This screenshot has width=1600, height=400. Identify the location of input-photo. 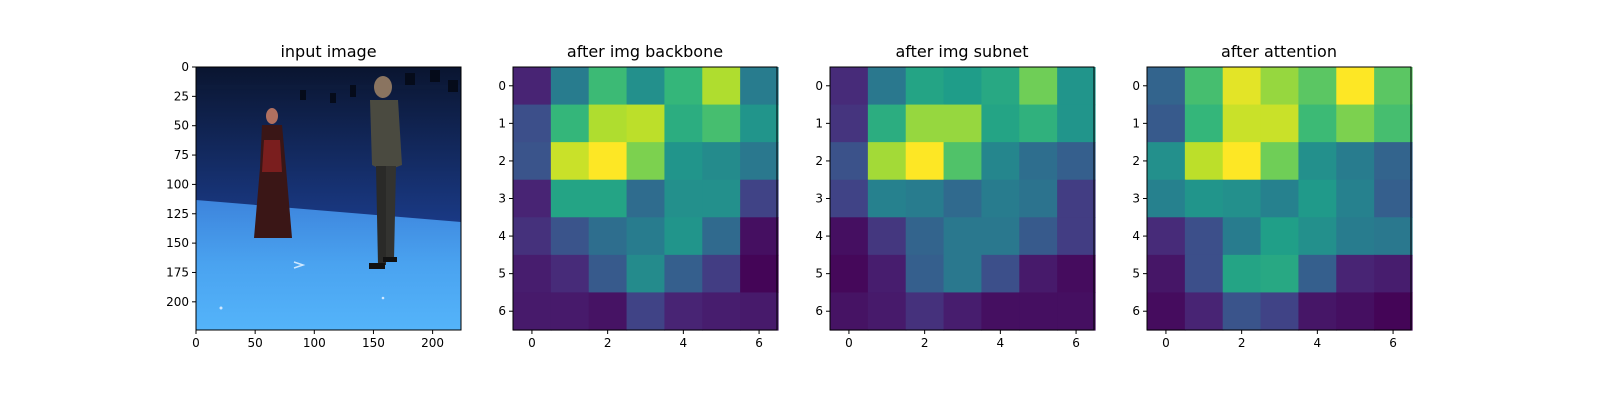
(328, 198).